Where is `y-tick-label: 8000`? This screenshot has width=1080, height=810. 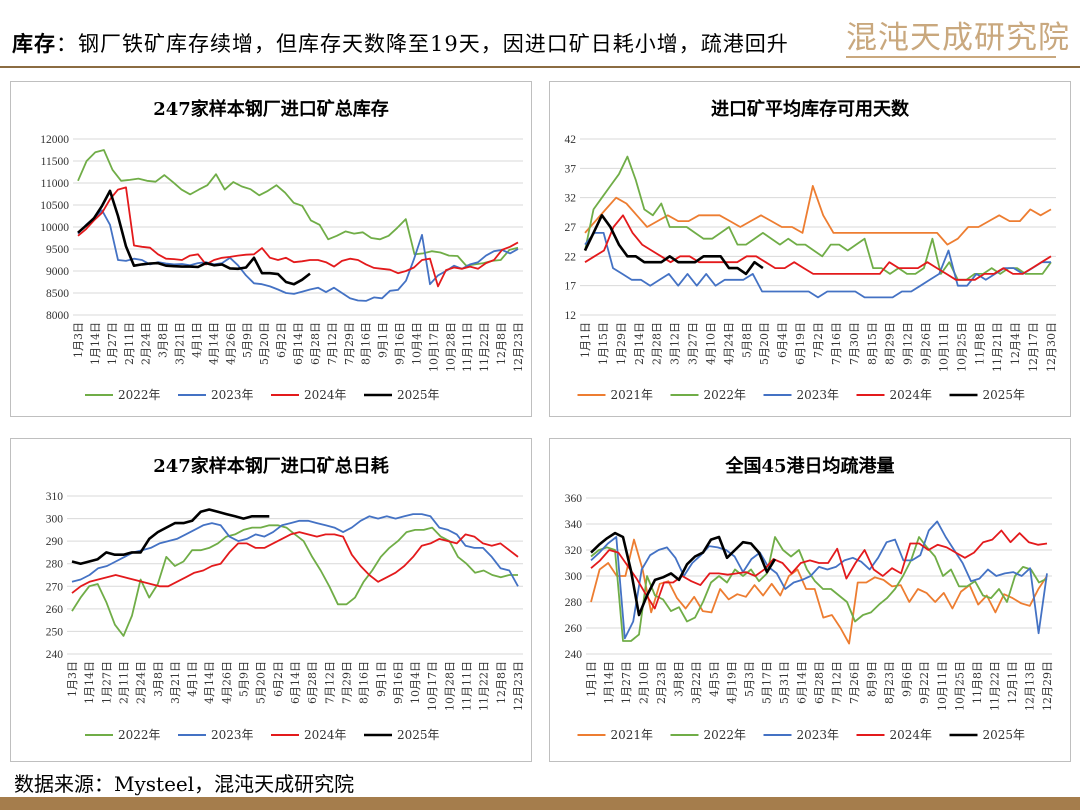
y-tick-label: 8000 is located at coordinates (57, 316).